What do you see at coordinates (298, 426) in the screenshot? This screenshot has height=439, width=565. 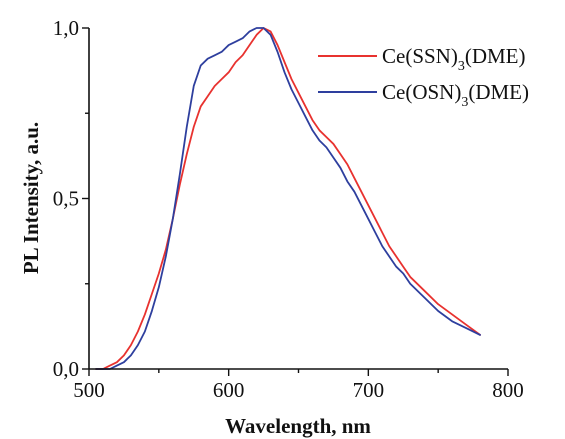 I see `x-axis-title: Wavelength, nm` at bounding box center [298, 426].